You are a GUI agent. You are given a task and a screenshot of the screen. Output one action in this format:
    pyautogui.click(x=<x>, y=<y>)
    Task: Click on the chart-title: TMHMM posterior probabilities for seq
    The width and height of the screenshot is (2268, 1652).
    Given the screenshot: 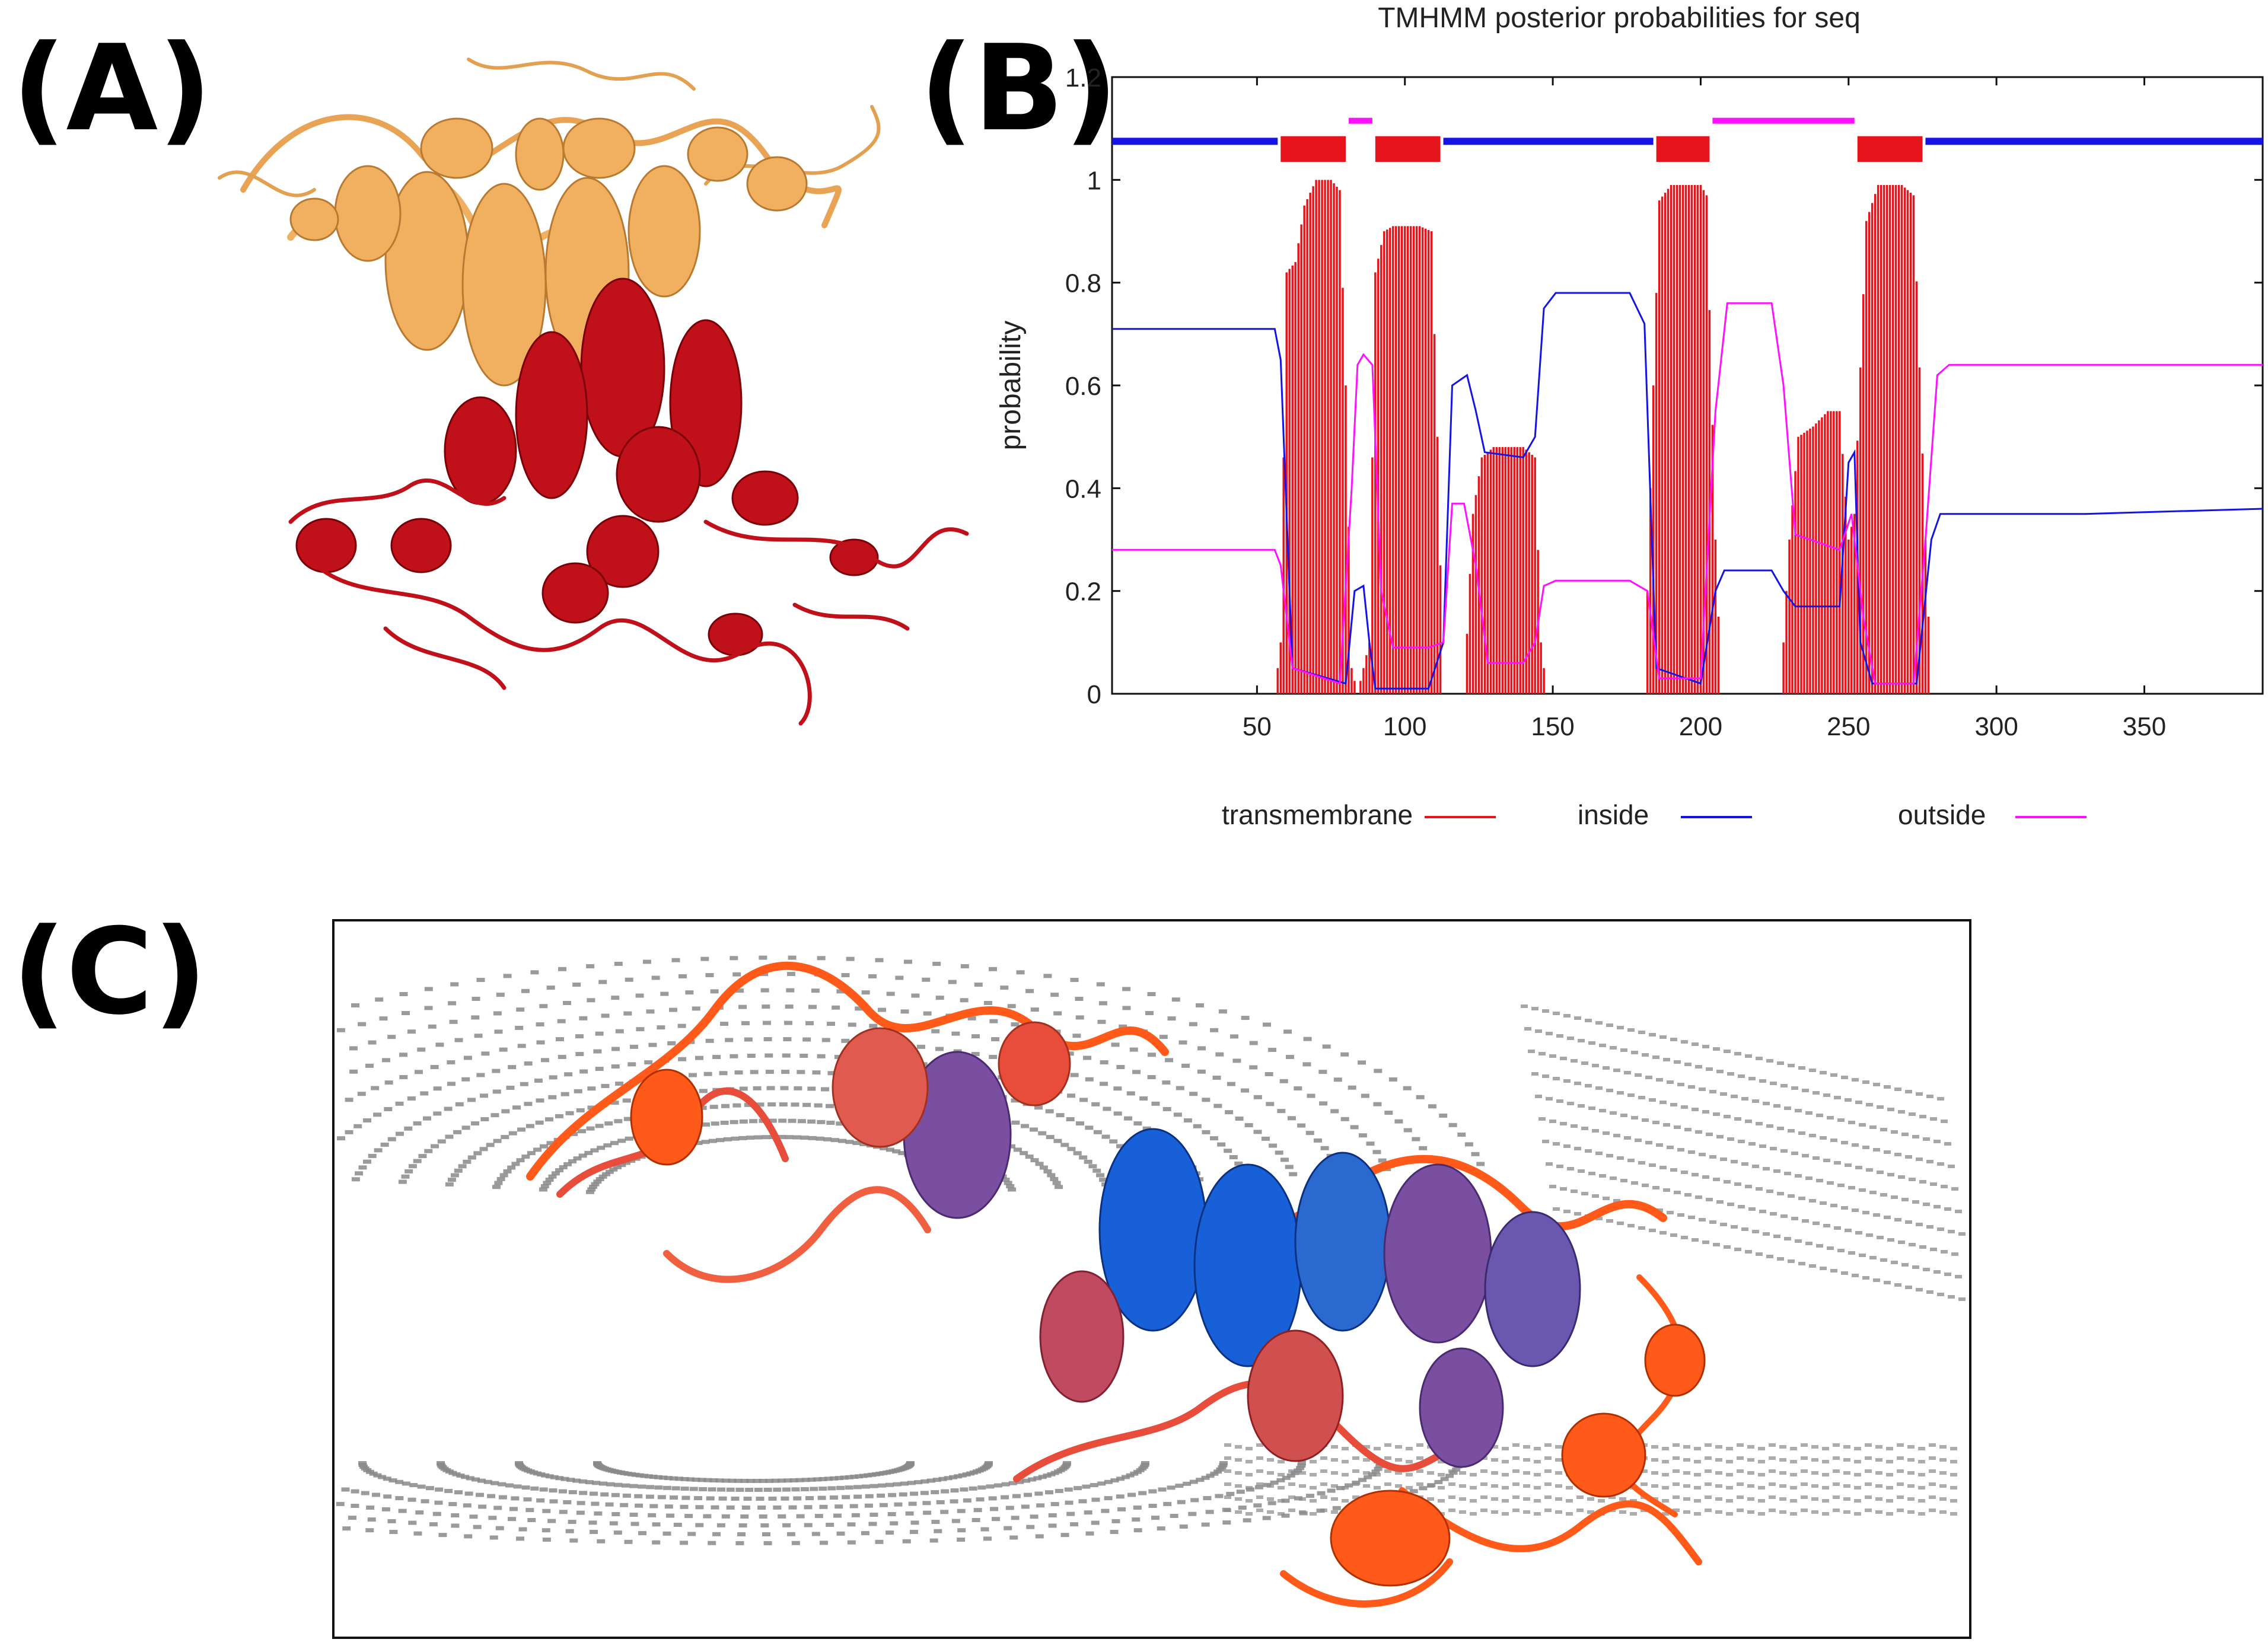 What is the action you would take?
    pyautogui.click(x=1619, y=18)
    